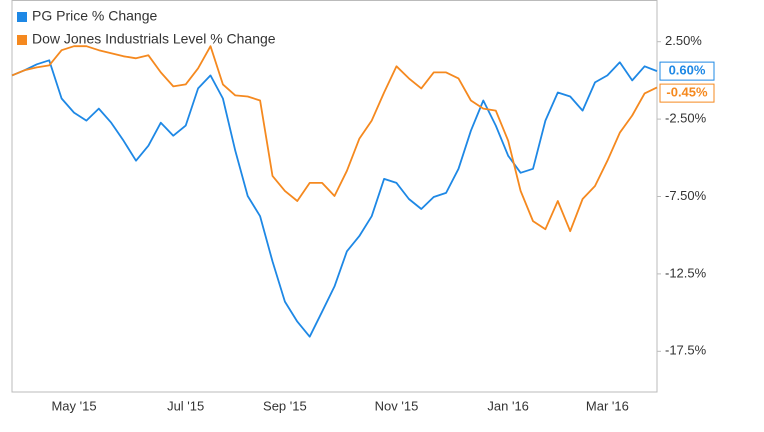 The width and height of the screenshot is (764, 432). Describe the element at coordinates (73, 405) in the screenshot. I see `x-tick-label: May '15` at that location.